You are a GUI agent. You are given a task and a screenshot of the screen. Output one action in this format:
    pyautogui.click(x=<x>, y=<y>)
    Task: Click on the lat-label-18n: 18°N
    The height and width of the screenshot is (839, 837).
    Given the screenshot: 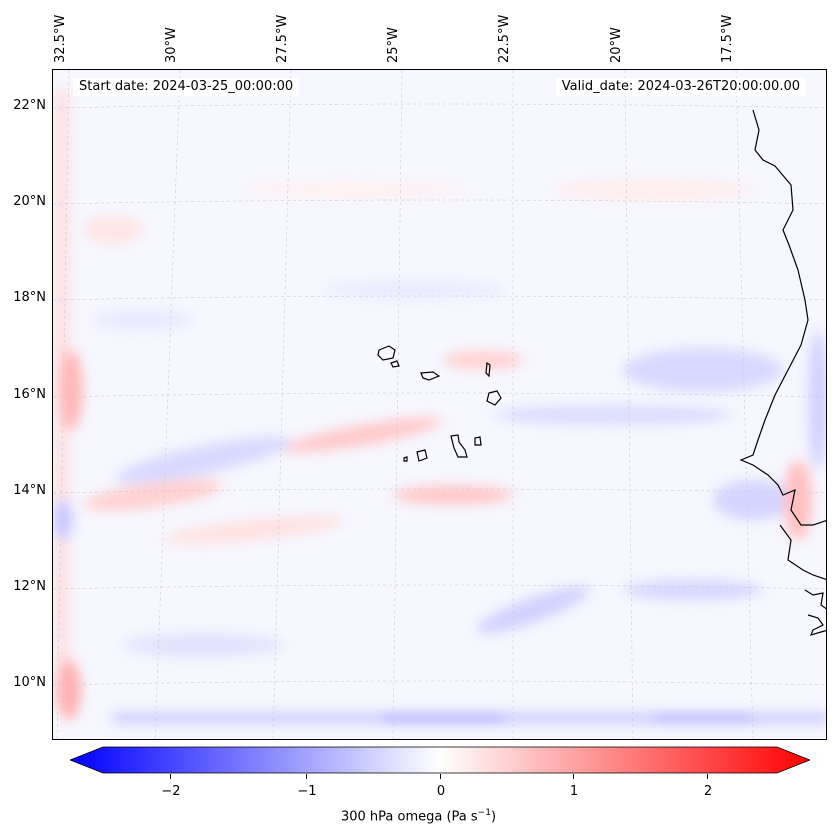 What is the action you would take?
    pyautogui.click(x=29, y=297)
    